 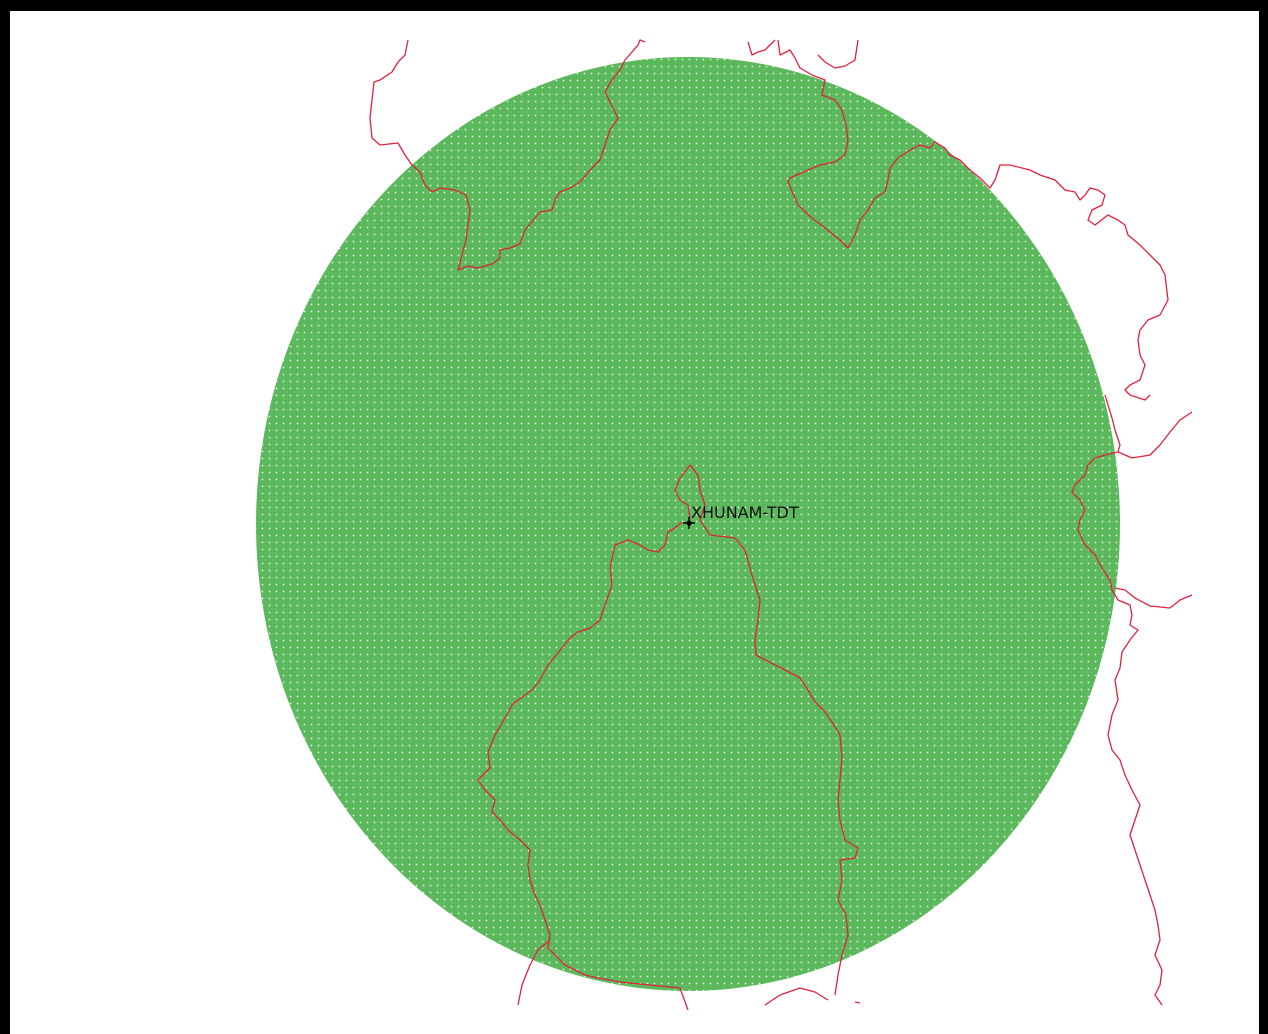 I want to click on station-marker-dot, so click(x=689, y=523).